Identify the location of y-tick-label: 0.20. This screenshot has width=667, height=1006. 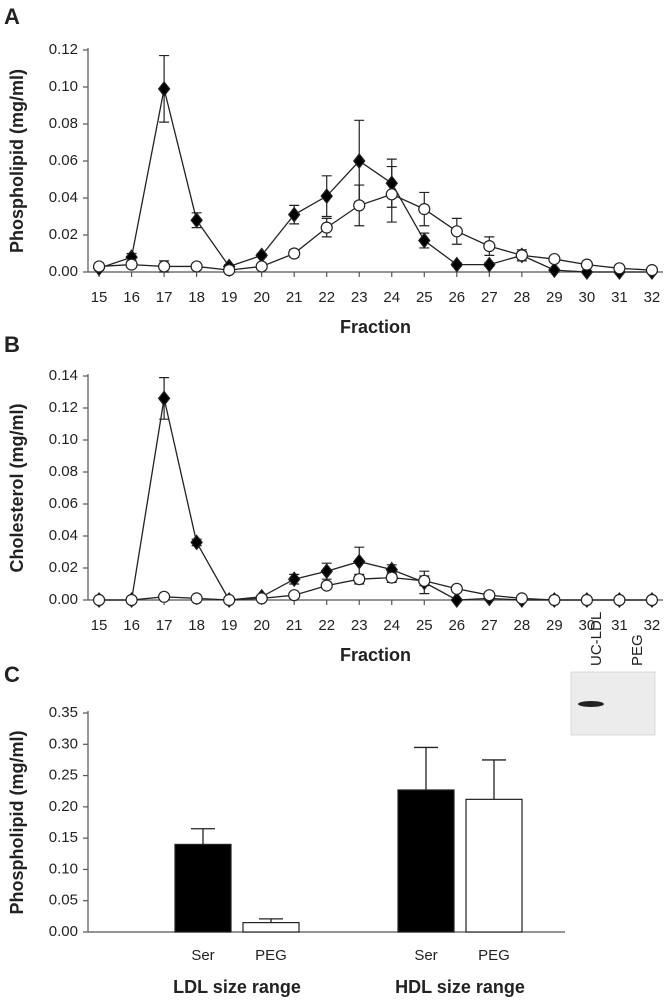
(63, 806).